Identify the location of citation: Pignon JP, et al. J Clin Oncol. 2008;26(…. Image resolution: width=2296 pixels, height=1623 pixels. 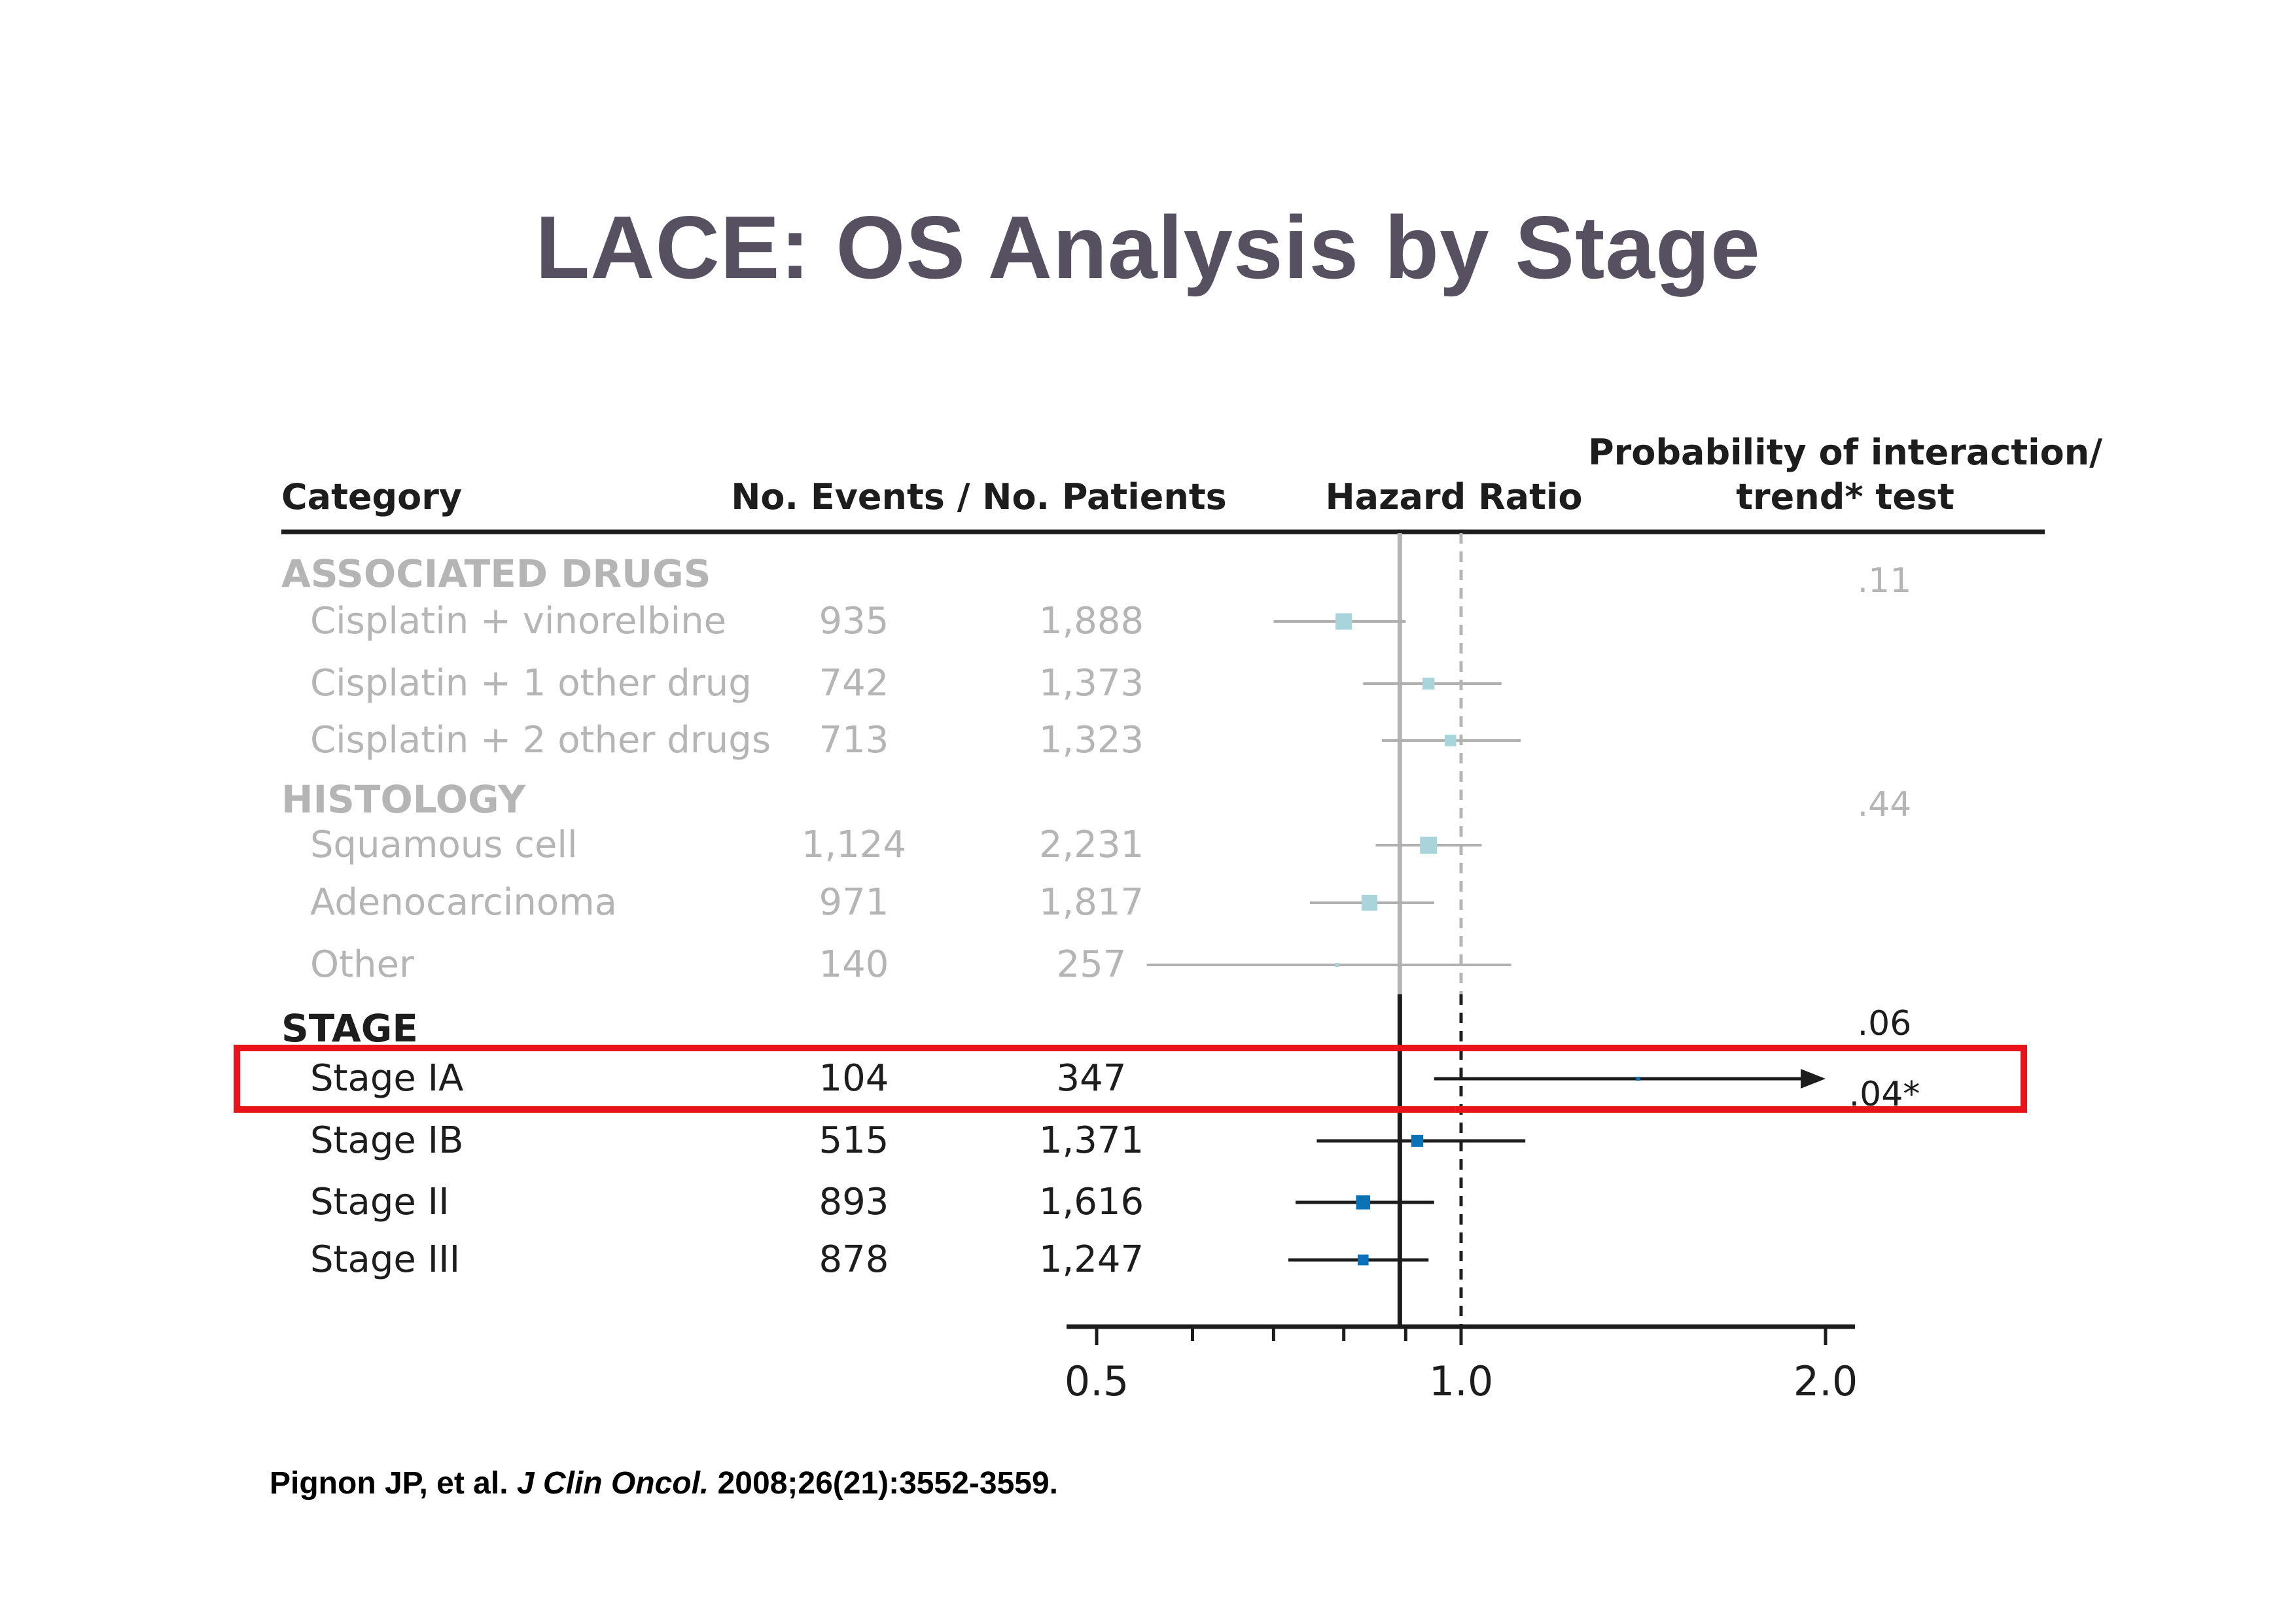
(664, 1483).